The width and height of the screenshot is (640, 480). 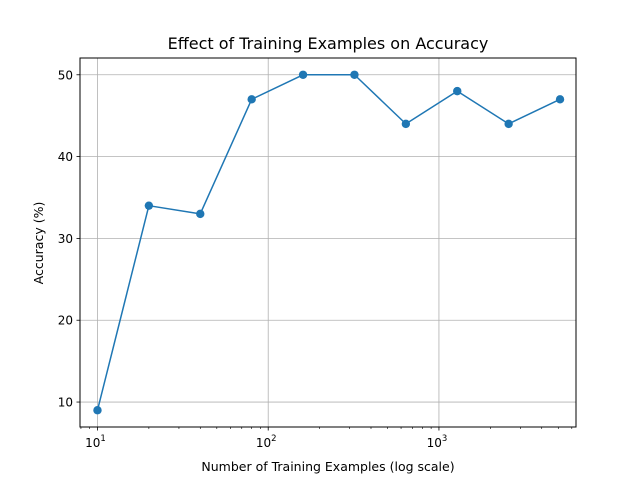 What do you see at coordinates (102, 439) in the screenshot?
I see `x-tick-exponent: 1` at bounding box center [102, 439].